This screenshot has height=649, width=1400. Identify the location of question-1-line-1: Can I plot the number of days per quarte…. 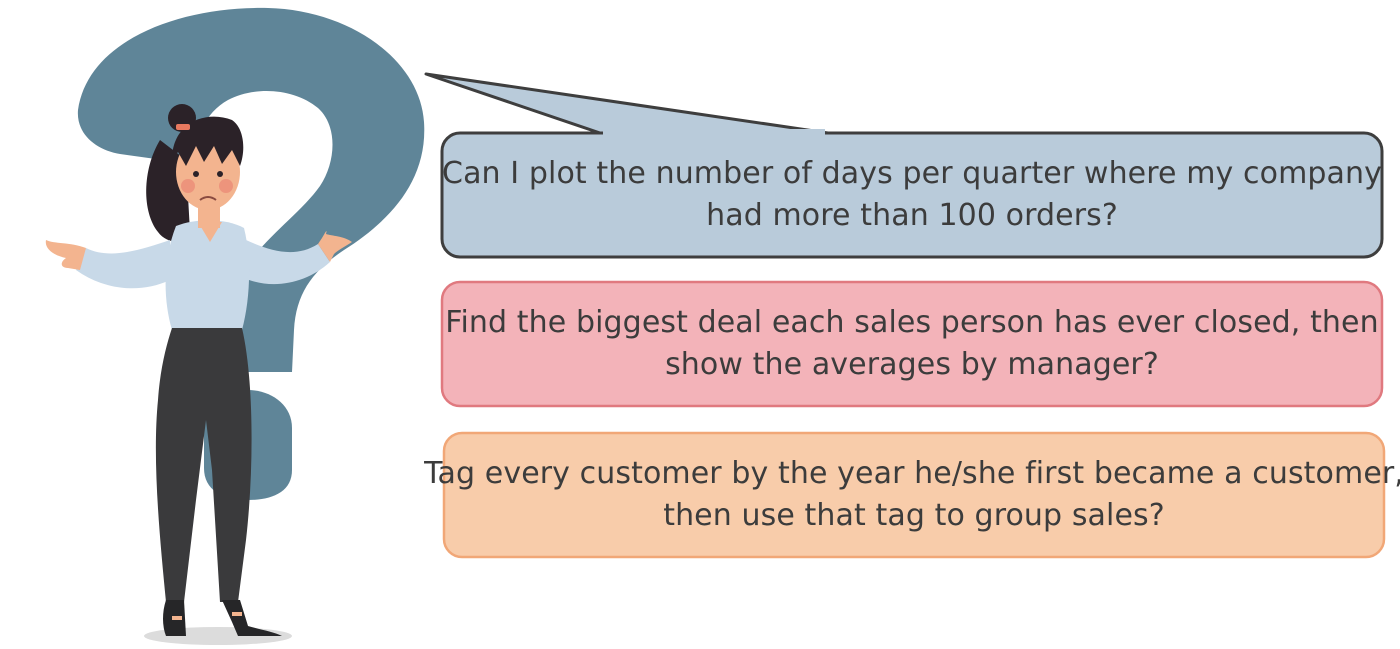
(912, 173).